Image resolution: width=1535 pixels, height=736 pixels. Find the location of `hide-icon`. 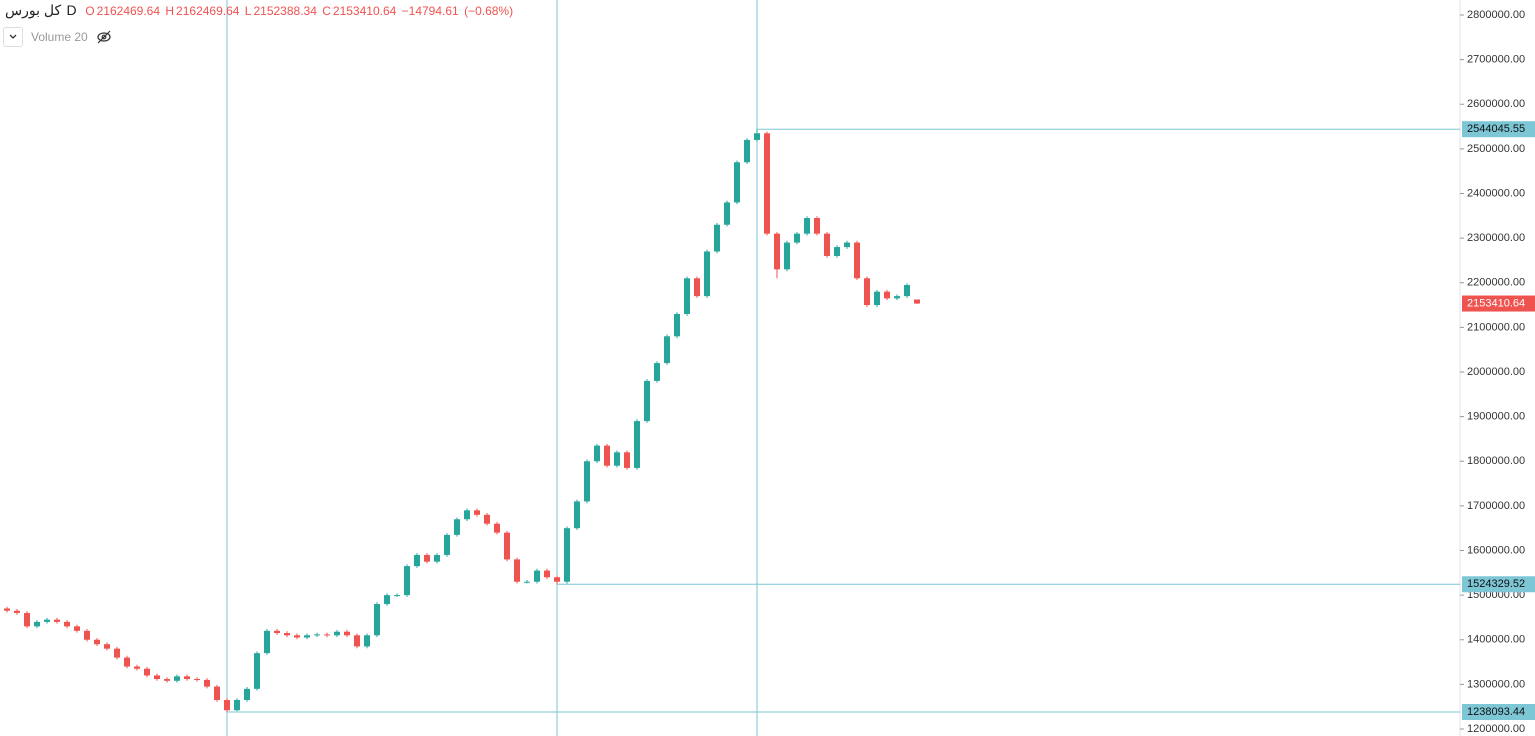

hide-icon is located at coordinates (104, 37).